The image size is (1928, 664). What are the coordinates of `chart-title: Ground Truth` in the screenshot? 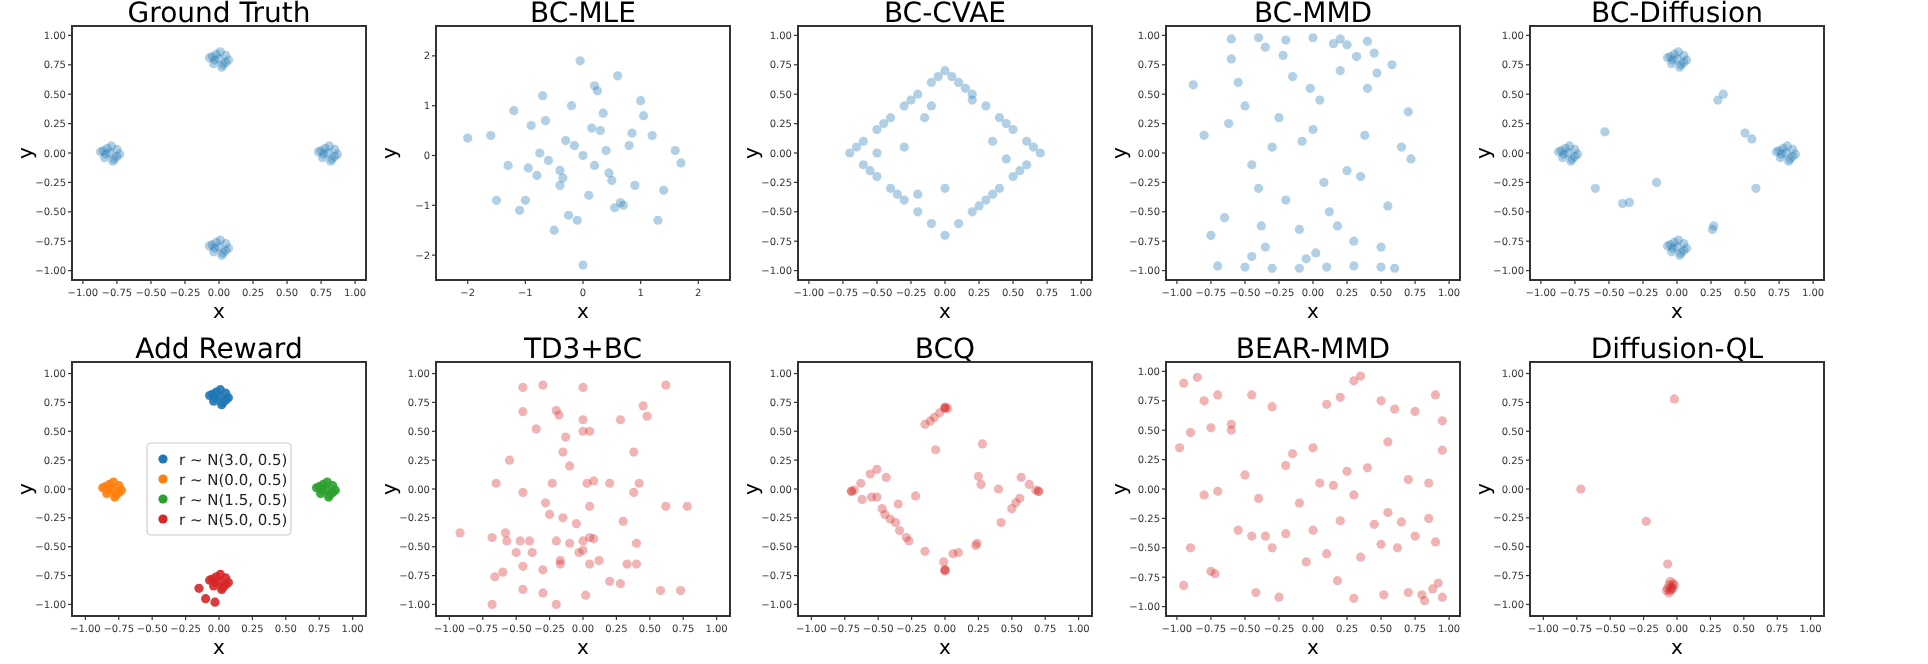 It's located at (219, 15).